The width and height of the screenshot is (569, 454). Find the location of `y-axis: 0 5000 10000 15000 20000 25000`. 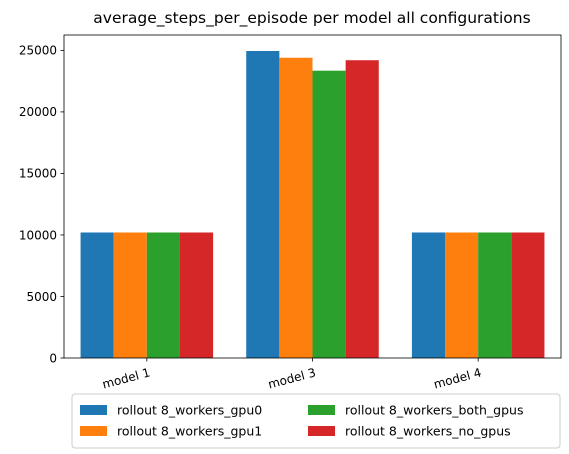

y-axis: 0 5000 10000 15000 20000 25000 is located at coordinates (41, 204).